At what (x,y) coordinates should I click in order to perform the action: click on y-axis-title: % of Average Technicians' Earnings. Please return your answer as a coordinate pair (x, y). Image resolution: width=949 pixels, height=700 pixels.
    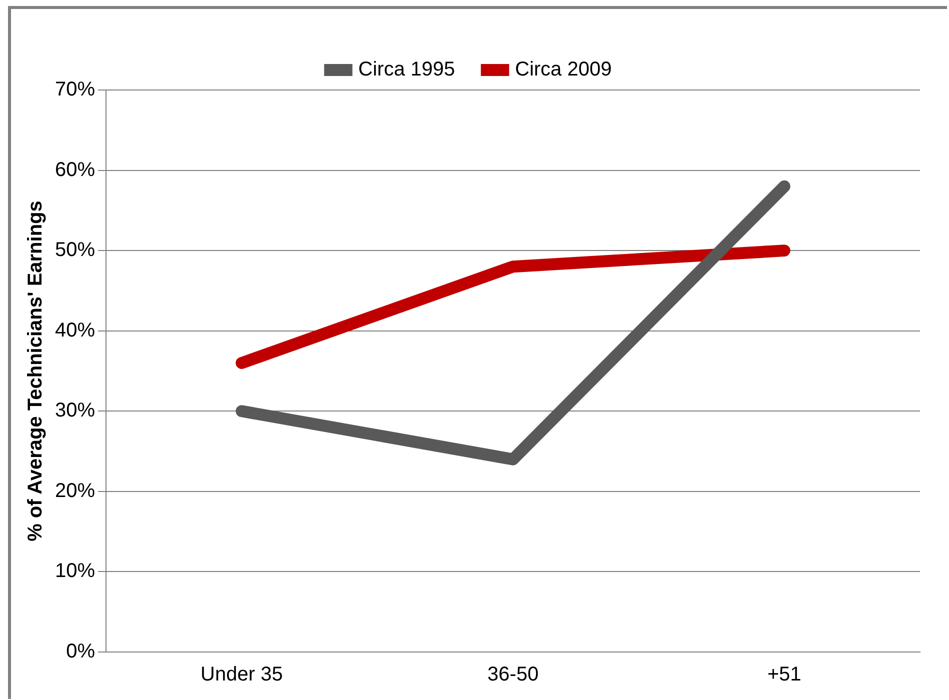
    Looking at the image, I should click on (35, 371).